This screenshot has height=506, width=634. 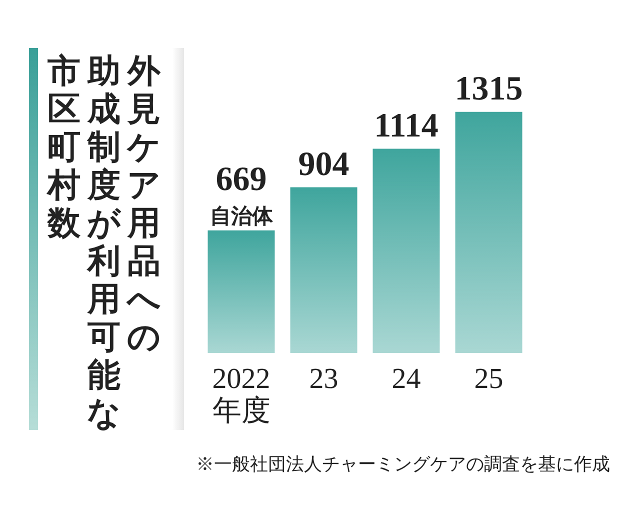 I want to click on data-label: 669, so click(x=241, y=179).